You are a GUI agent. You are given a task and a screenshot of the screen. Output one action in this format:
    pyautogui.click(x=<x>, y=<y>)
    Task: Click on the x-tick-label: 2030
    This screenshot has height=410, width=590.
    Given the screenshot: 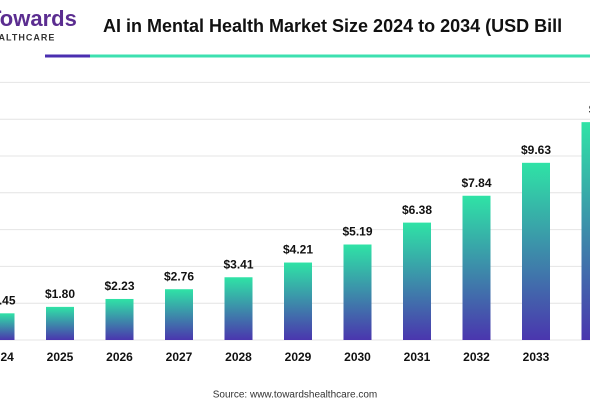 What is the action you would take?
    pyautogui.click(x=357, y=357)
    